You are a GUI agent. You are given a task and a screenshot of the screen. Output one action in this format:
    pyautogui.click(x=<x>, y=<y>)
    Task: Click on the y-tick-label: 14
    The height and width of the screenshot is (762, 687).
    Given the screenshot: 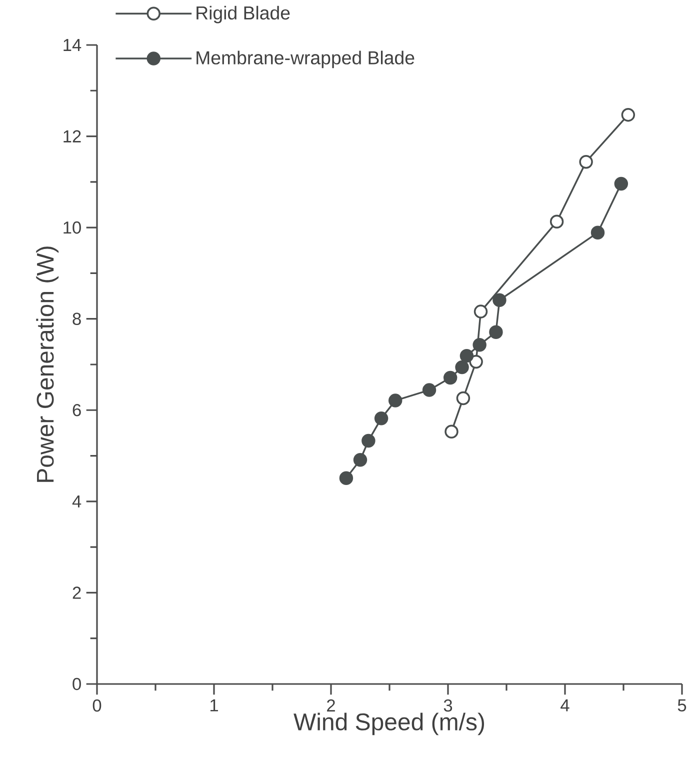 What is the action you would take?
    pyautogui.click(x=73, y=45)
    